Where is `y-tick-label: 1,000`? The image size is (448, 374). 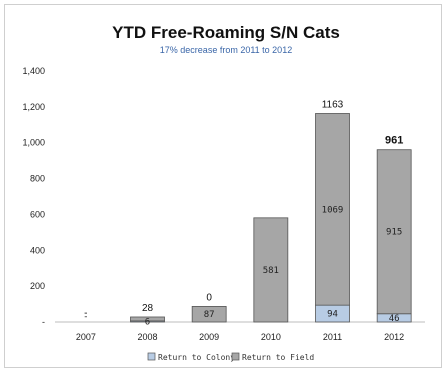 y-tick-label: 1,000 is located at coordinates (33, 143).